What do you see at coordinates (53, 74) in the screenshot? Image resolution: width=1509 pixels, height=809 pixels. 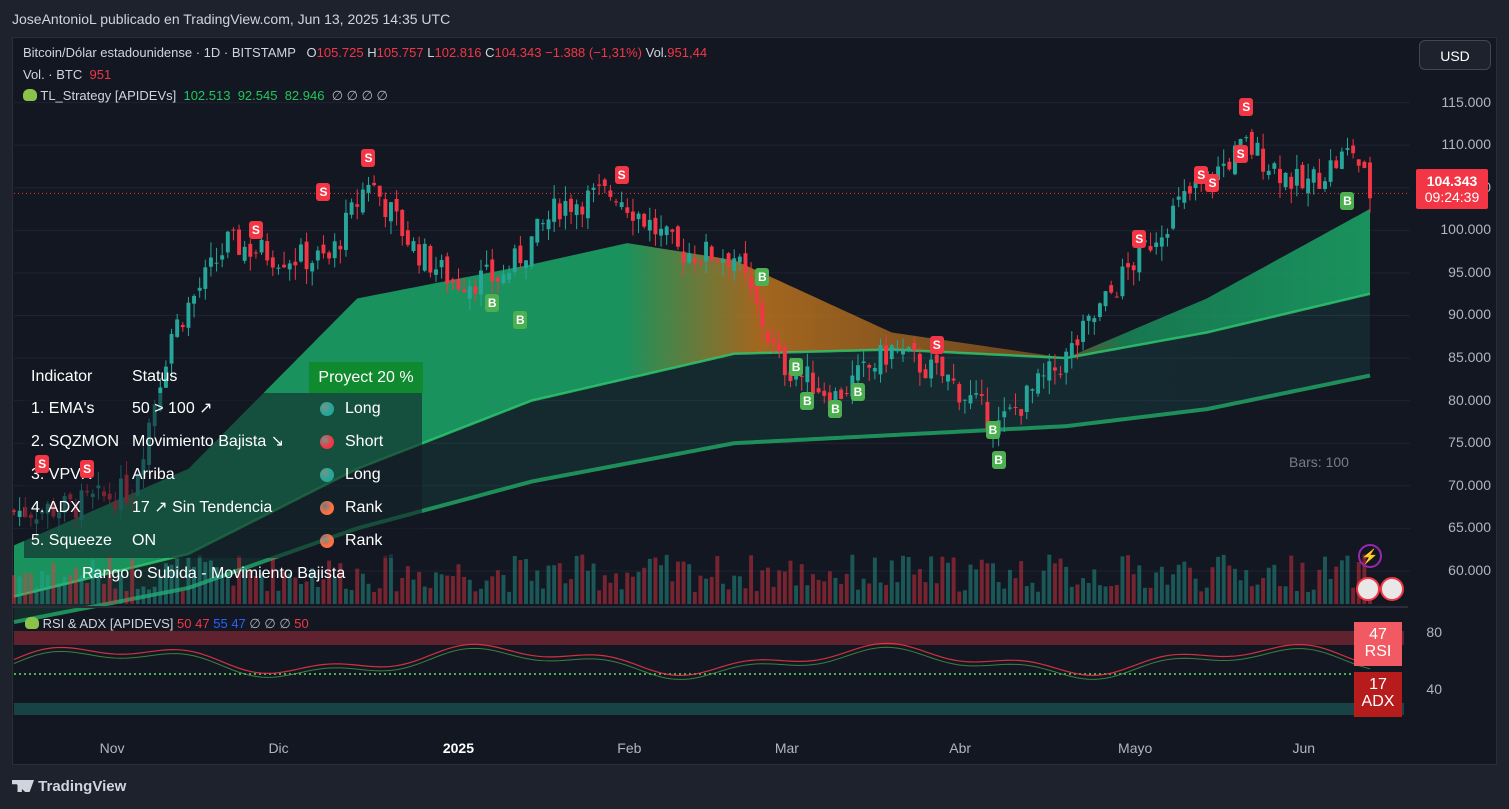 I see `volume-row-label: Vol. · BTC` at bounding box center [53, 74].